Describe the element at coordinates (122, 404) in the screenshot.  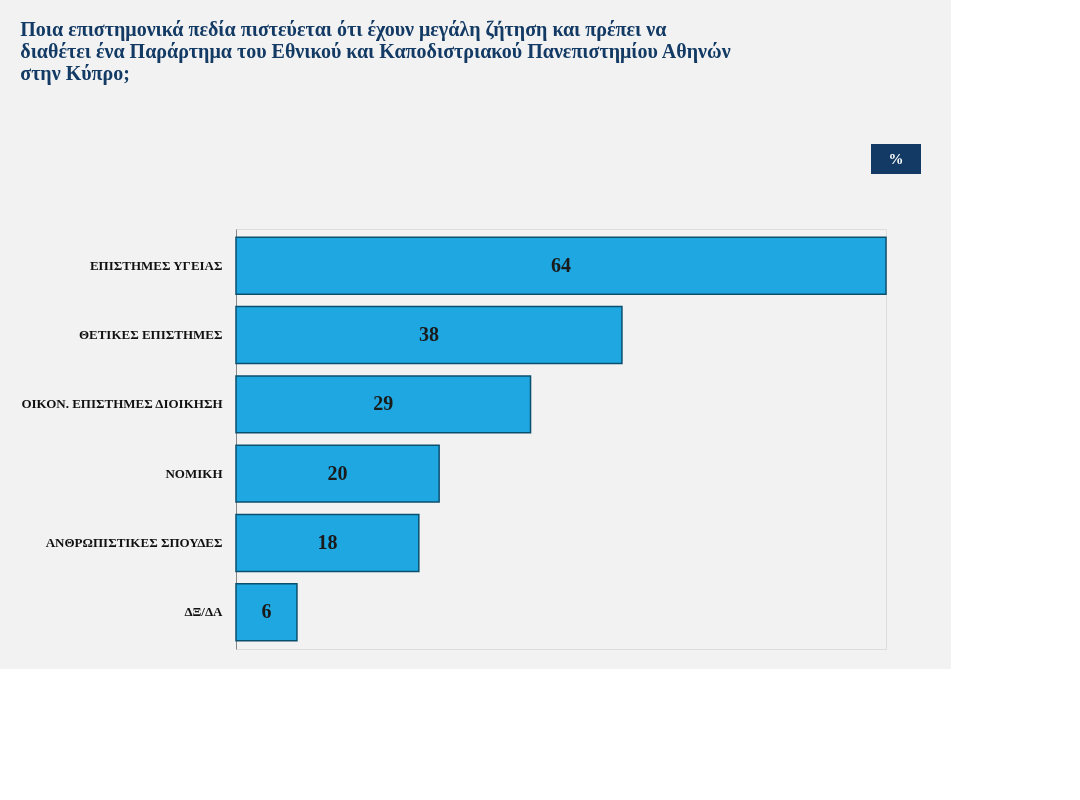
I see `y-tick-label: ΟΙΚΟΝ. ΕΠΙΣΤΗΜΕΣ ΔΙΟΙΚΗΣΗ` at that location.